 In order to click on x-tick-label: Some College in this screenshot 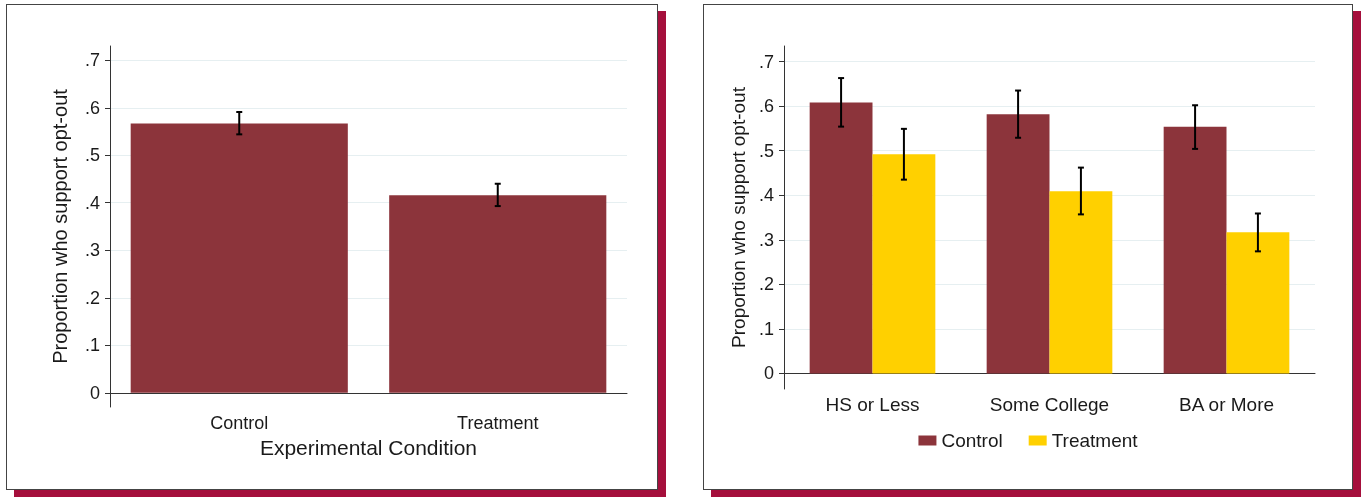, I will do `click(1049, 404)`.